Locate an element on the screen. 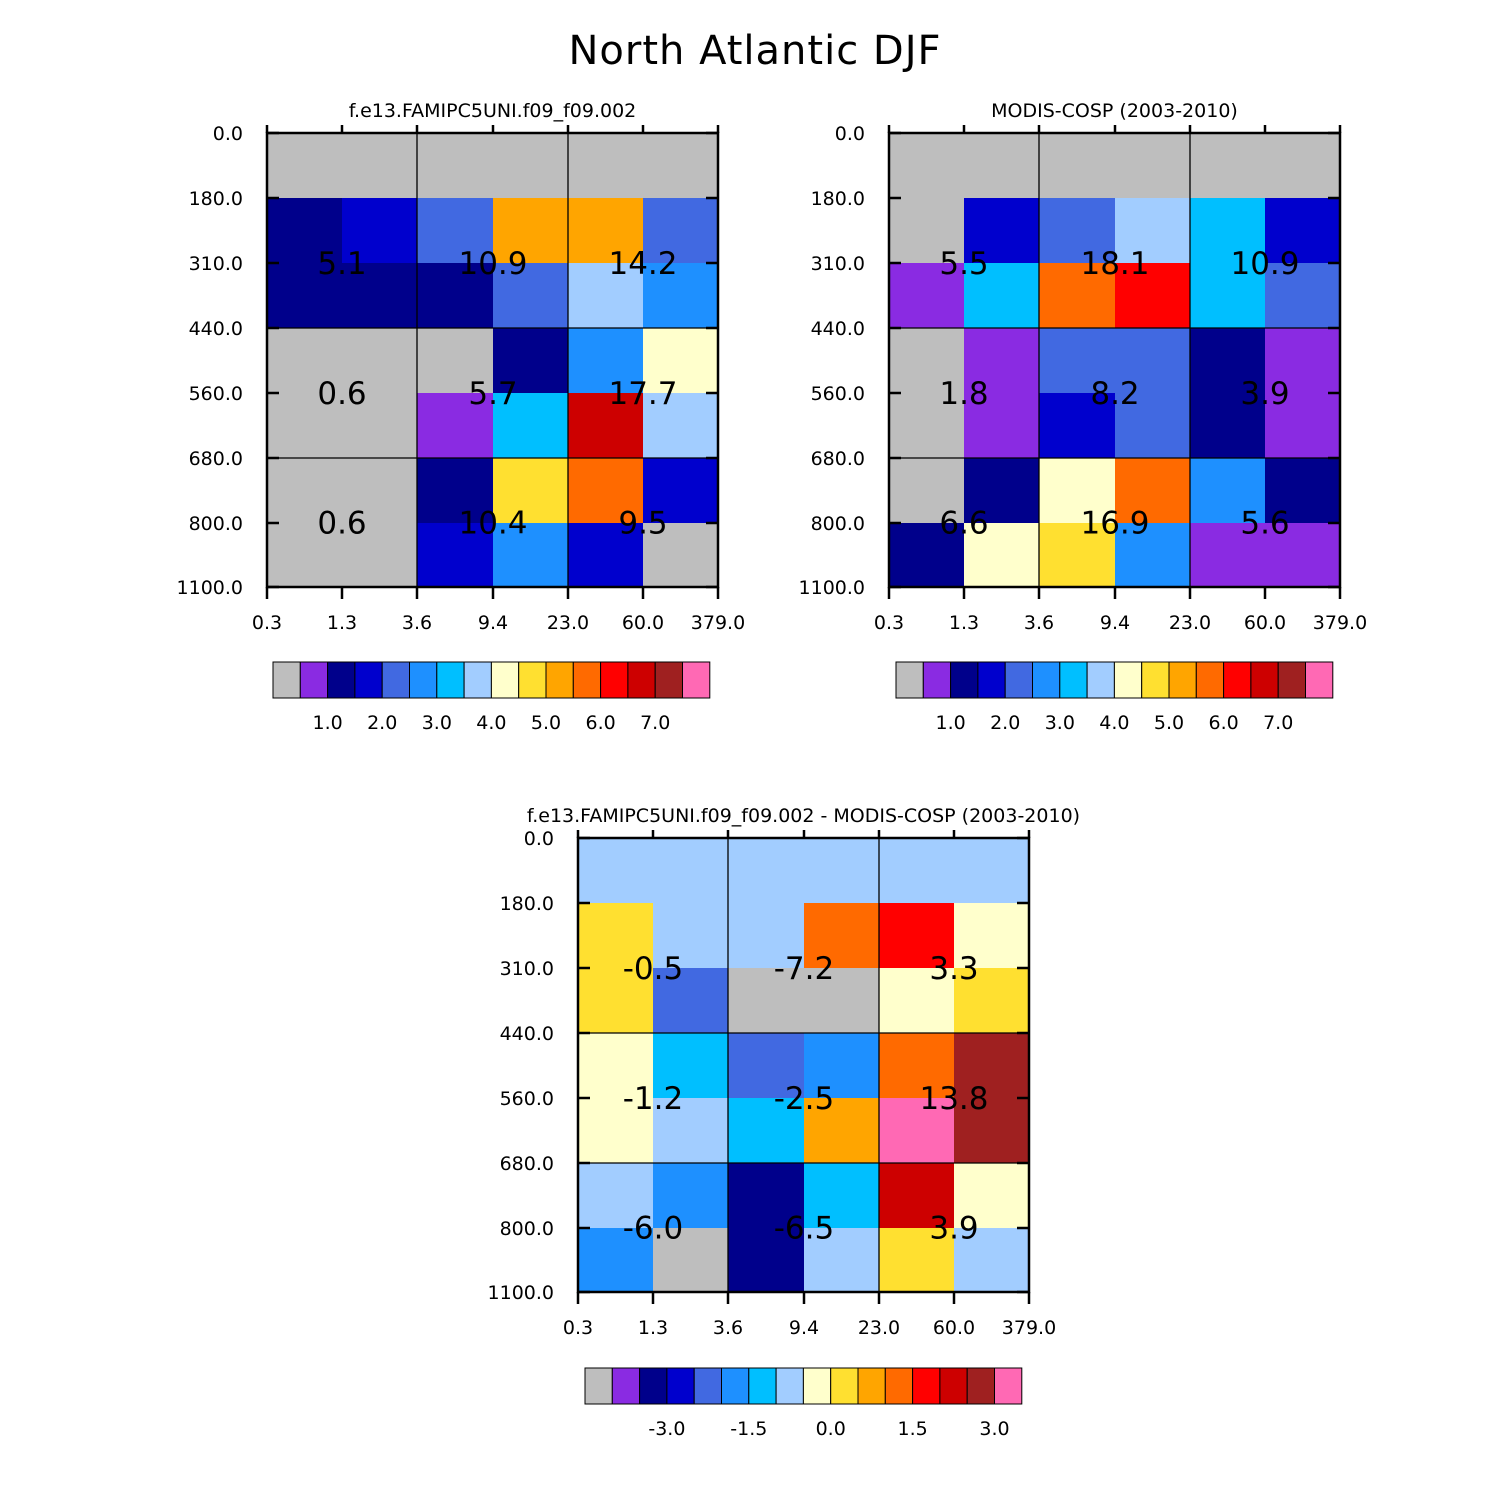 Image resolution: width=1510 pixels, height=1510 pixels. y-tick-label: 1100.0 is located at coordinates (521, 1293).